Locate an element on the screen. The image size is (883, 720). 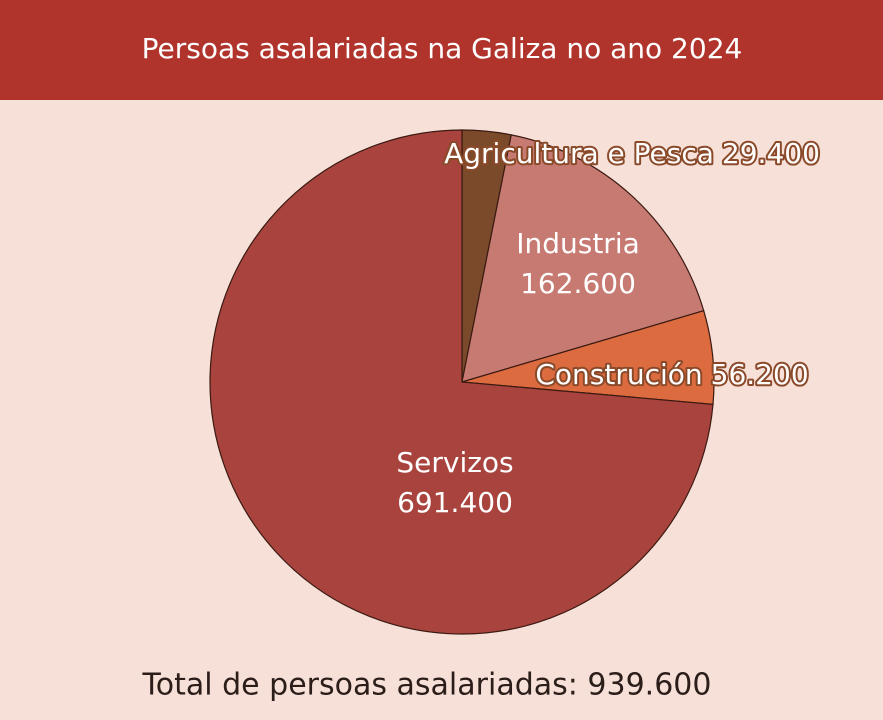
slice-label-group: Agricultura e Pesca 29.400 is located at coordinates (632, 153).